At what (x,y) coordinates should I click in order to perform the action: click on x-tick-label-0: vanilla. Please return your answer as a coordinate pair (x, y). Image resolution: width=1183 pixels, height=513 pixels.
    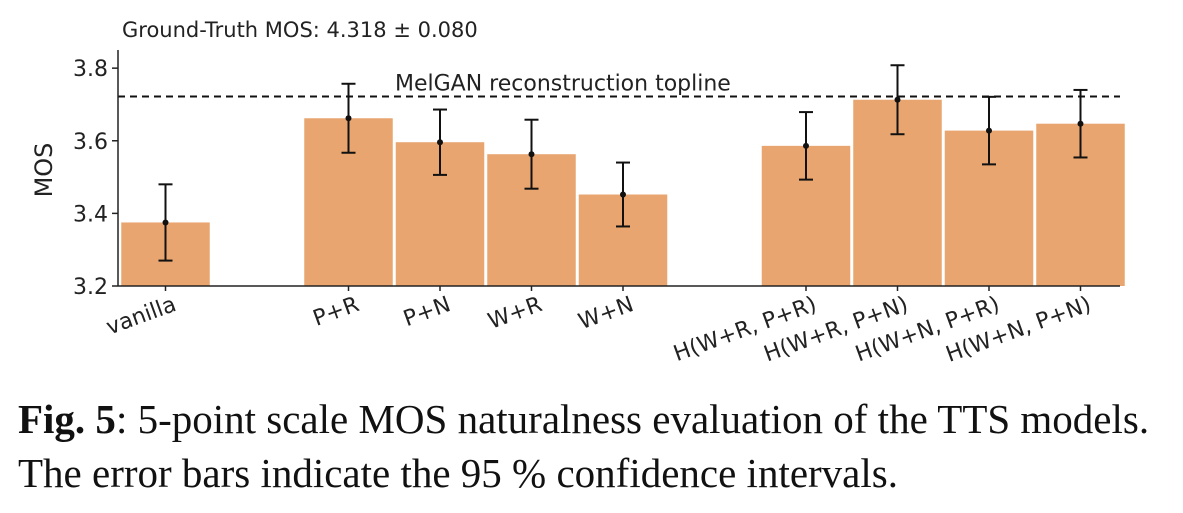
    Looking at the image, I should click on (141, 316).